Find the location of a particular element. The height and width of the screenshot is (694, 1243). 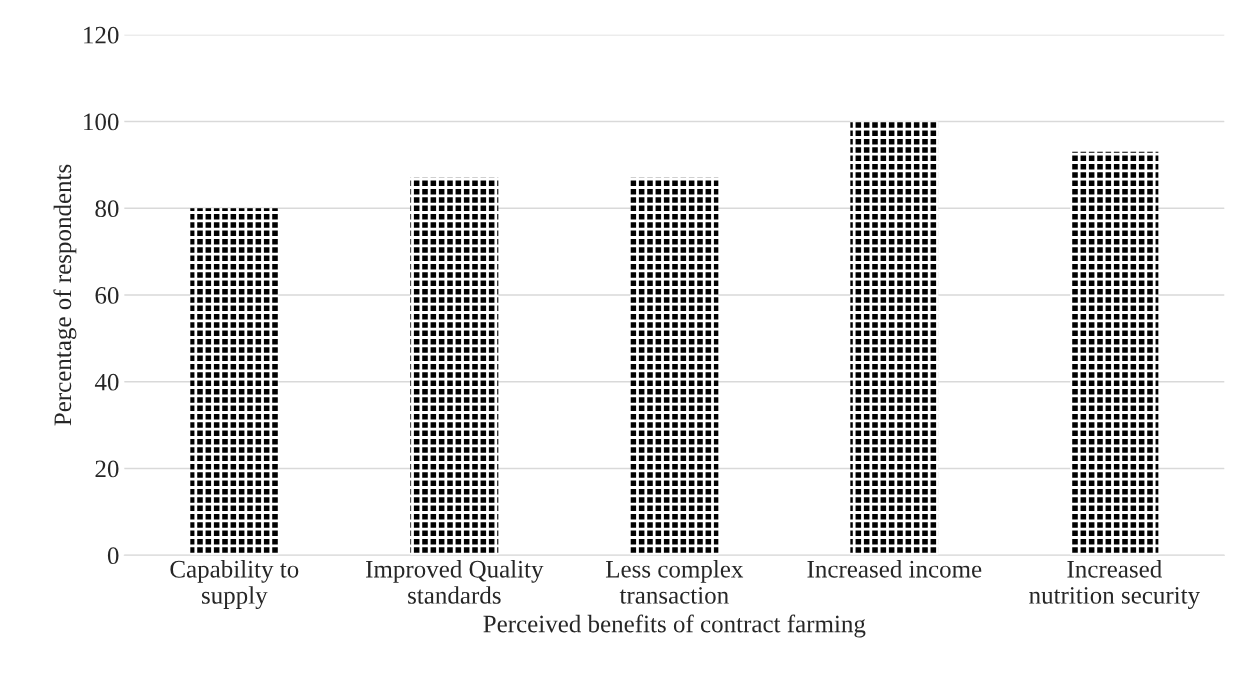

y-tick-label: 0 is located at coordinates (113, 556).